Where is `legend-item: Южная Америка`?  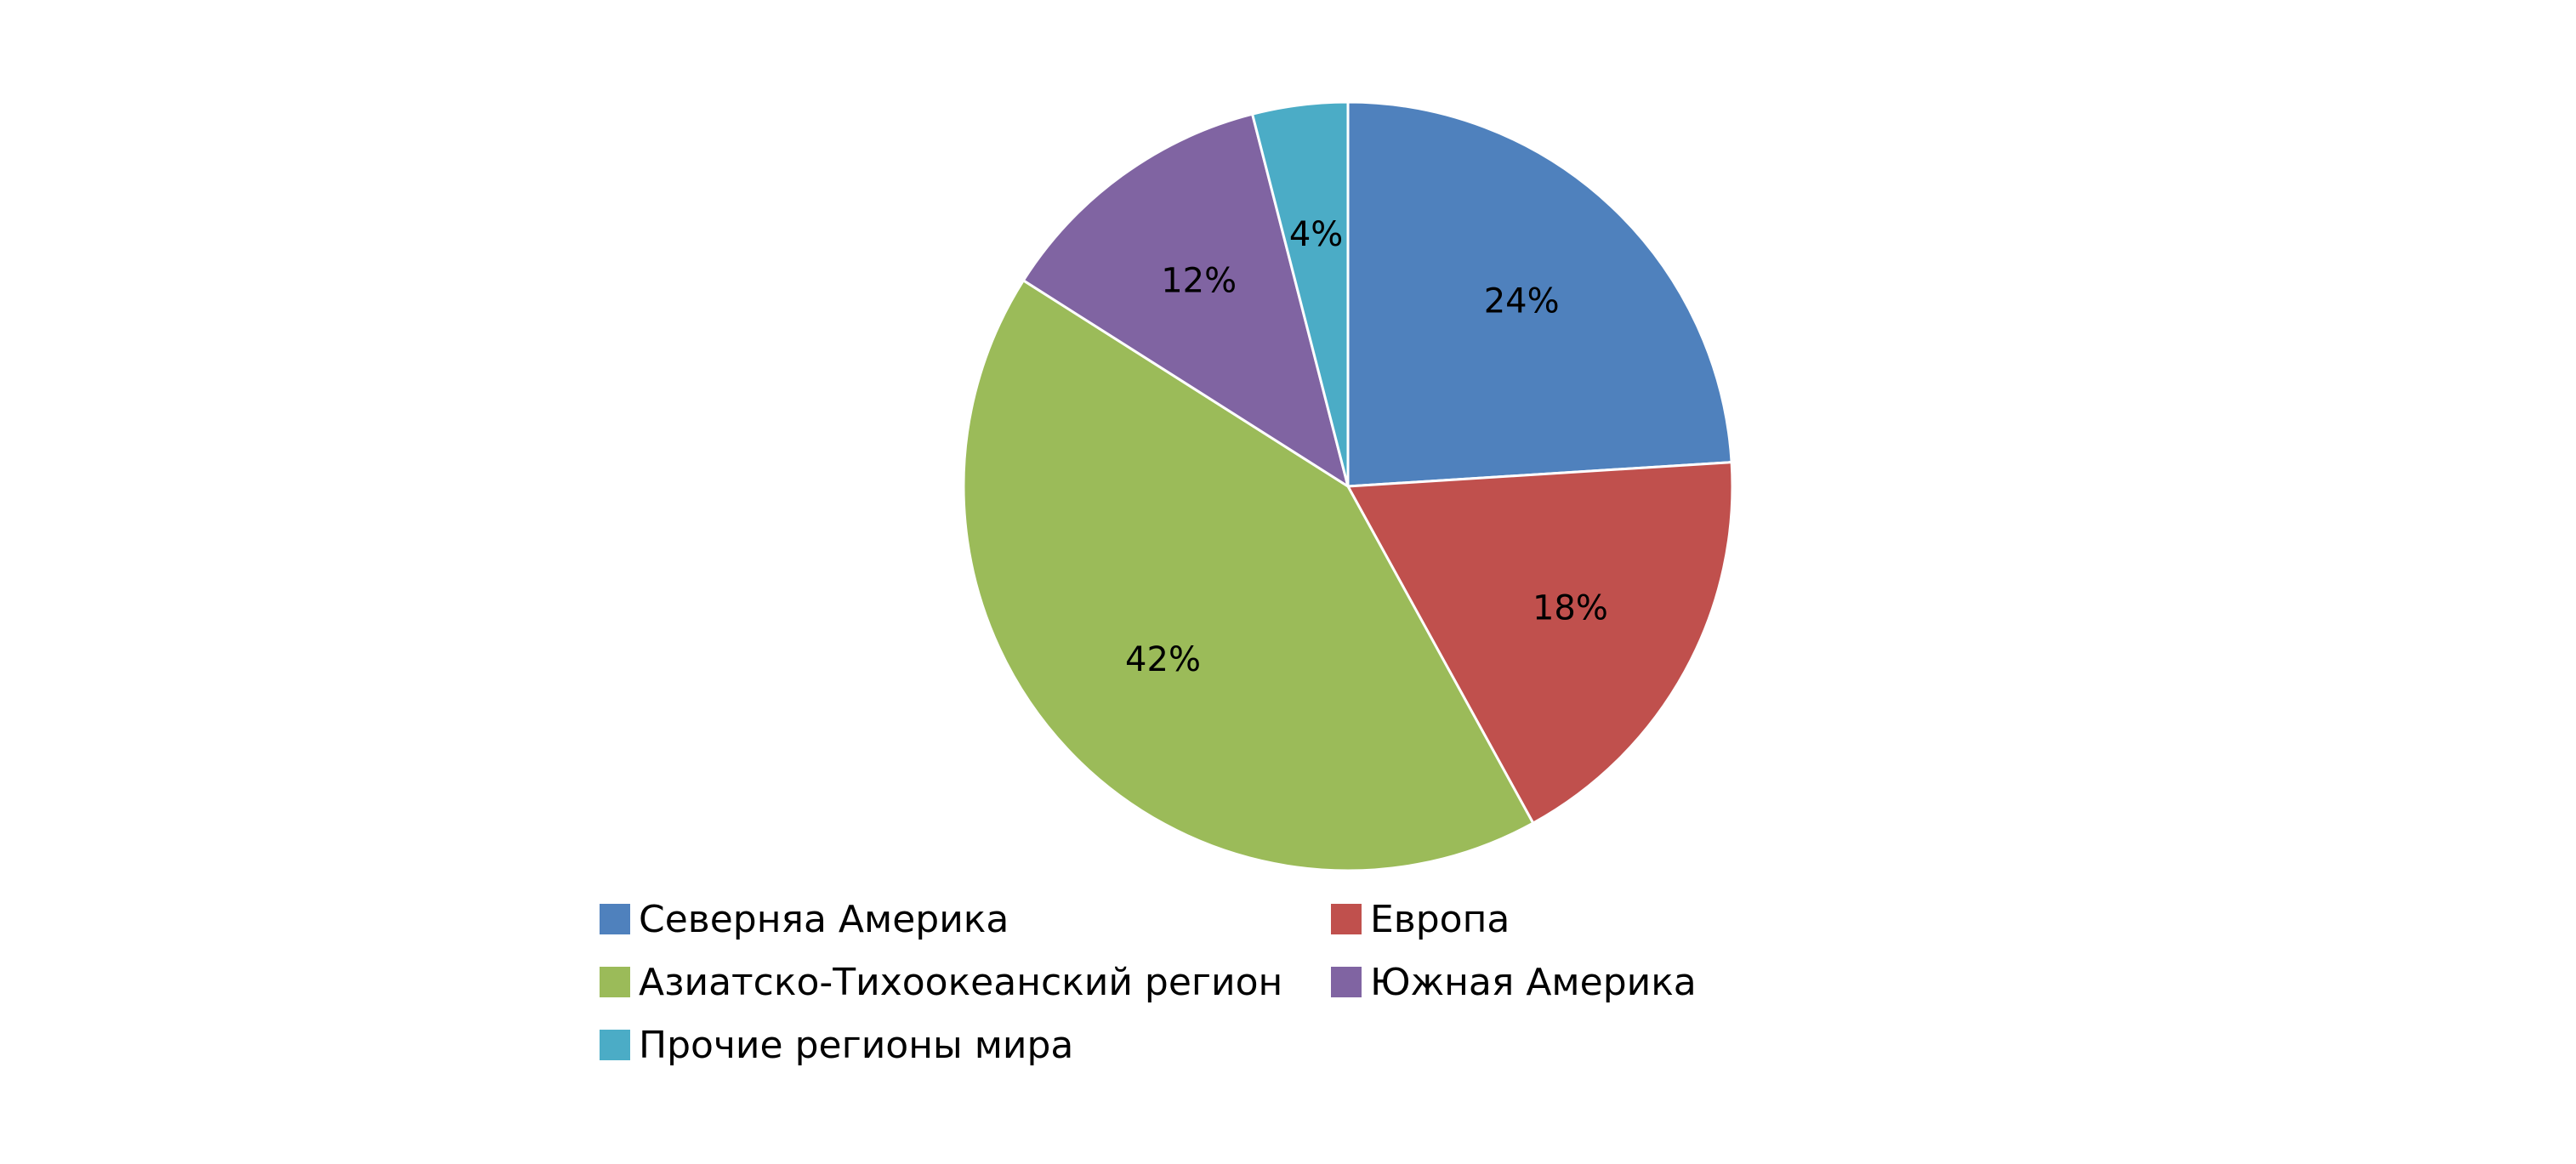
legend-item: Южная Америка is located at coordinates (1560, 982).